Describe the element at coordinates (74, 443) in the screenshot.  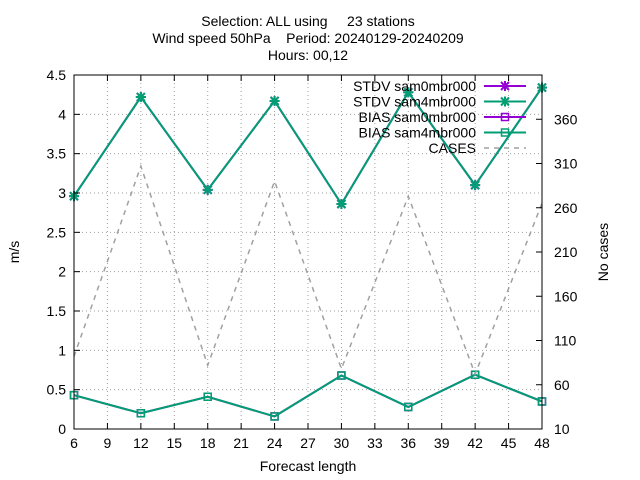
I see `x-tick-label: 6` at that location.